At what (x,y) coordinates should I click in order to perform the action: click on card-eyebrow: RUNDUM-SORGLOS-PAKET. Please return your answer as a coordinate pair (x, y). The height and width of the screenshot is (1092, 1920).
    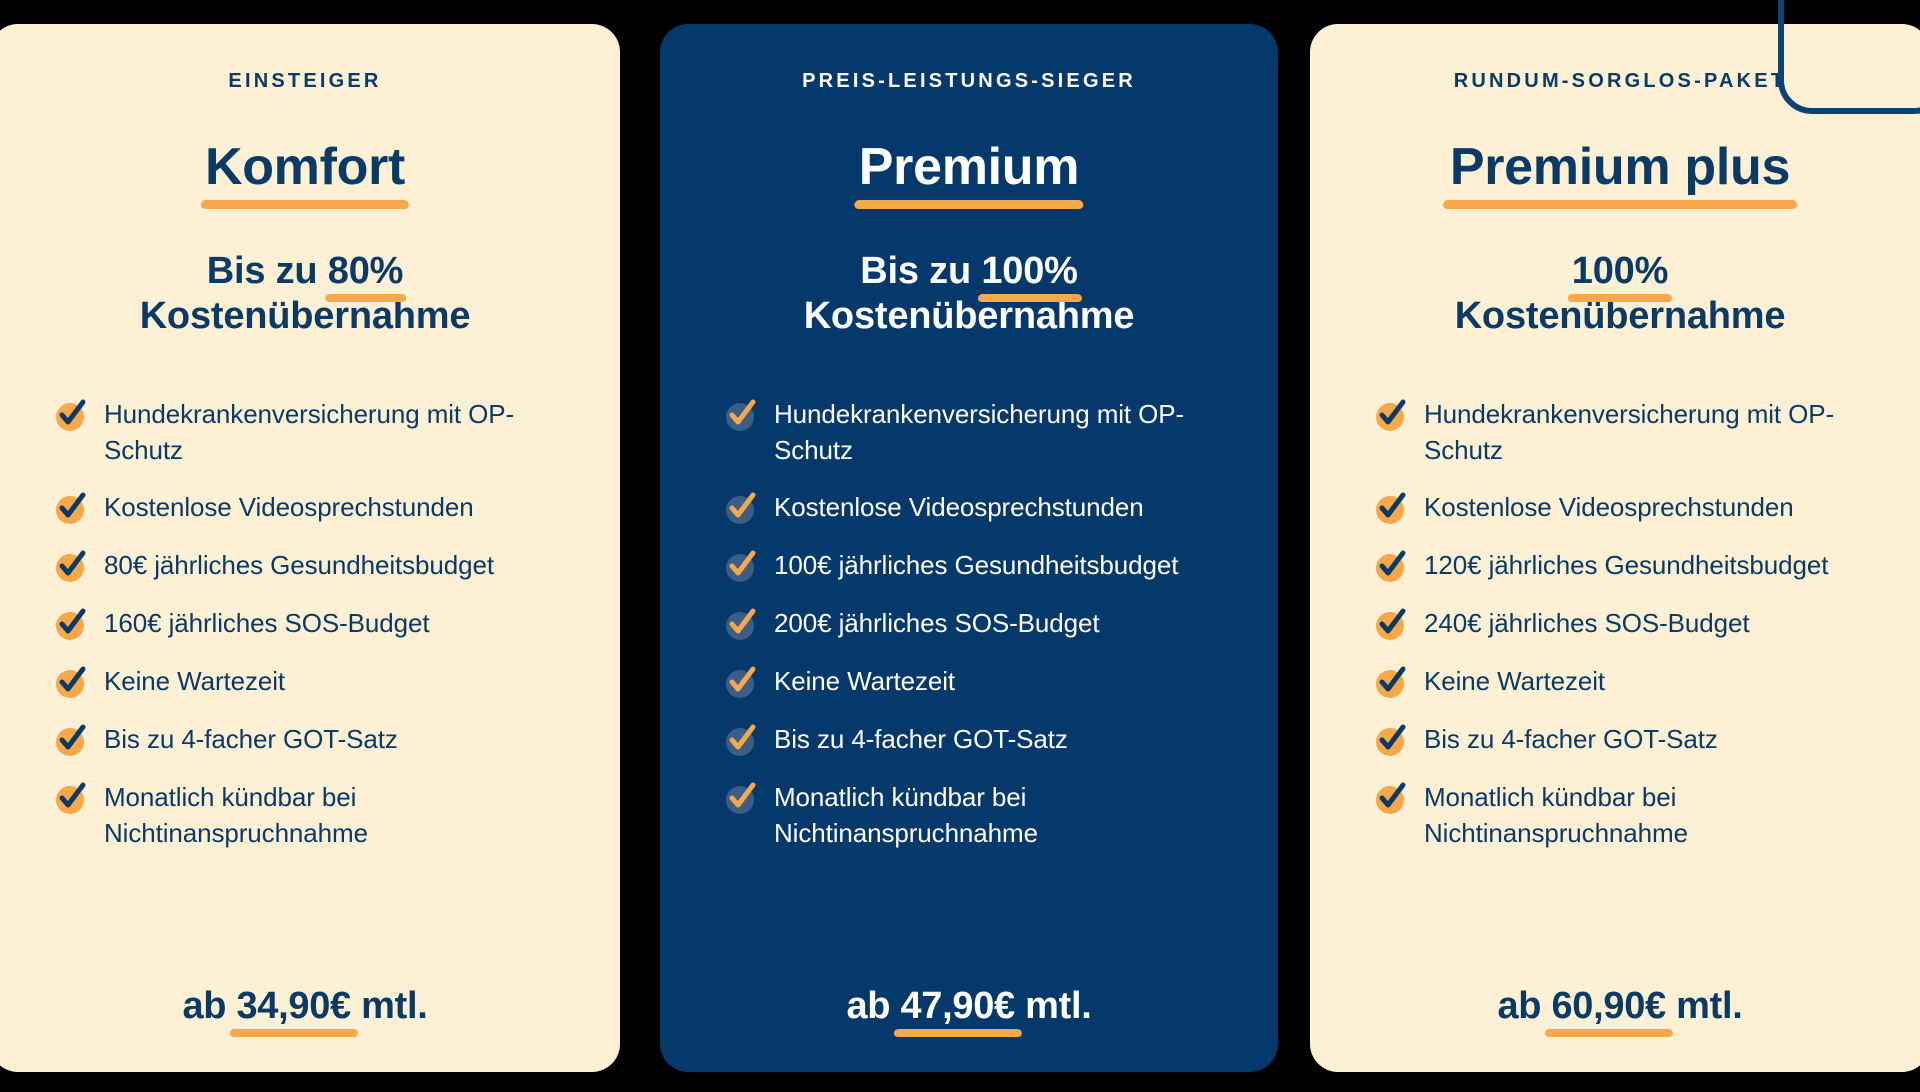
    Looking at the image, I should click on (1620, 81).